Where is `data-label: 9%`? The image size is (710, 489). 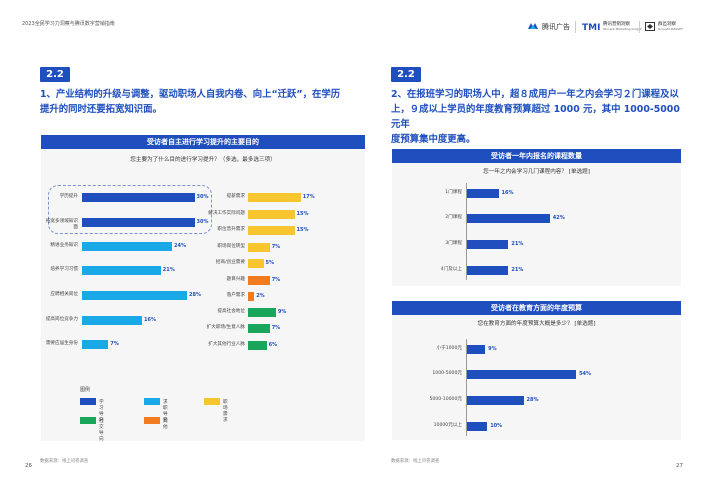 data-label: 9% is located at coordinates (492, 349).